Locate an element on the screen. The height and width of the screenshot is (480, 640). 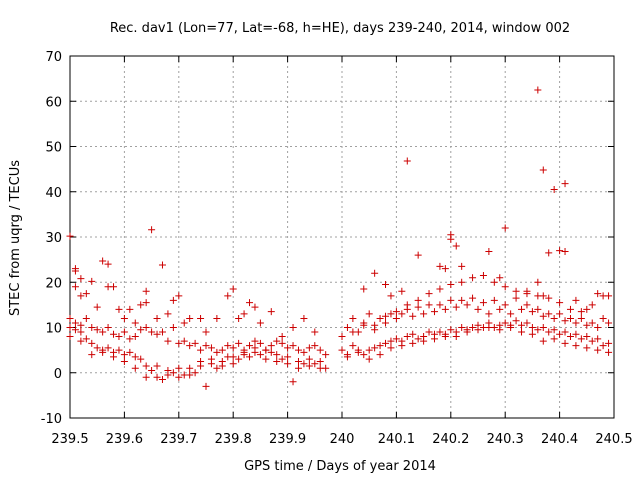
y-tick-label: 60 is located at coordinates (53, 102).